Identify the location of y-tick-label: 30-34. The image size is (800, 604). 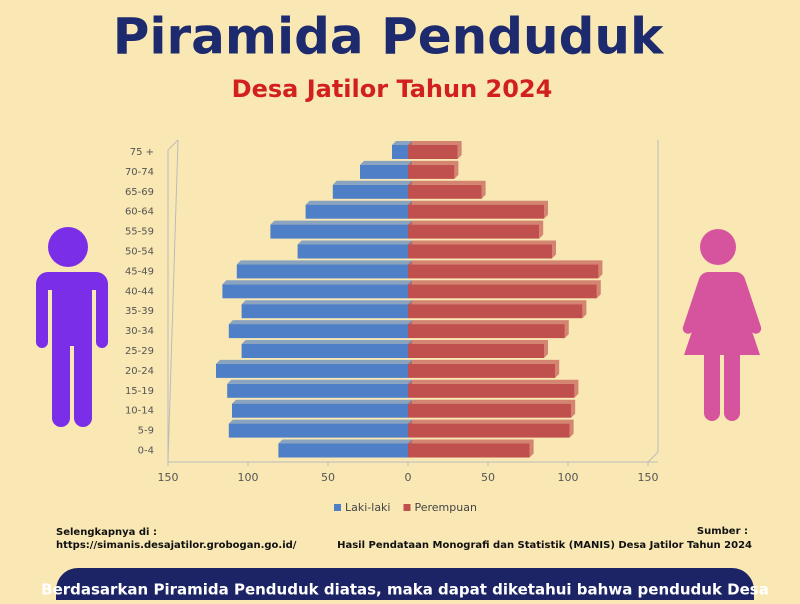
(139, 331).